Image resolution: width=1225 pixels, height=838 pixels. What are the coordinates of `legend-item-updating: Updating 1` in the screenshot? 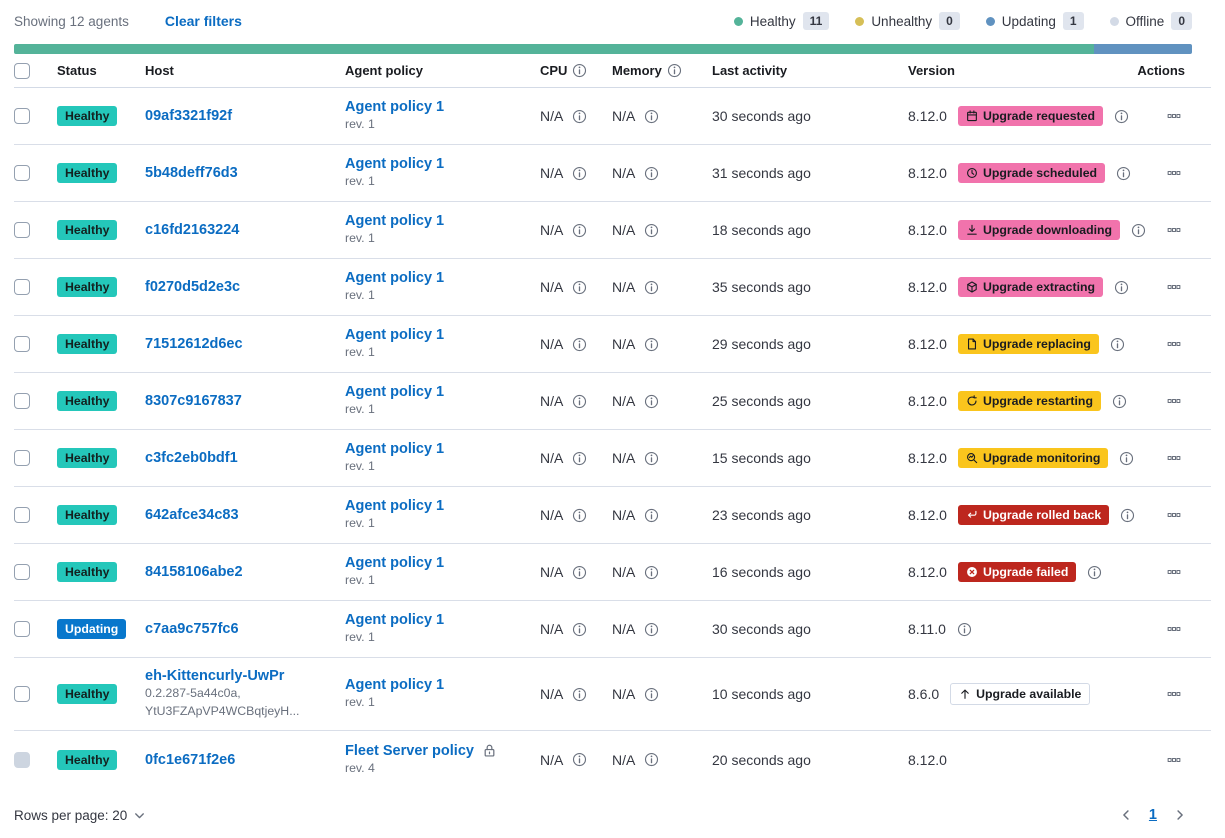 It's located at (1034, 21).